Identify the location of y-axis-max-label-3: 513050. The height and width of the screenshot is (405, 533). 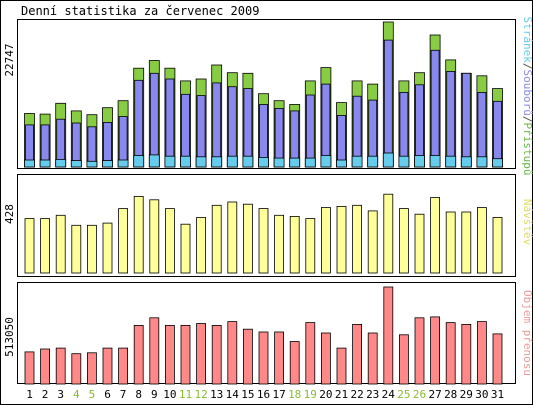
(9, 337).